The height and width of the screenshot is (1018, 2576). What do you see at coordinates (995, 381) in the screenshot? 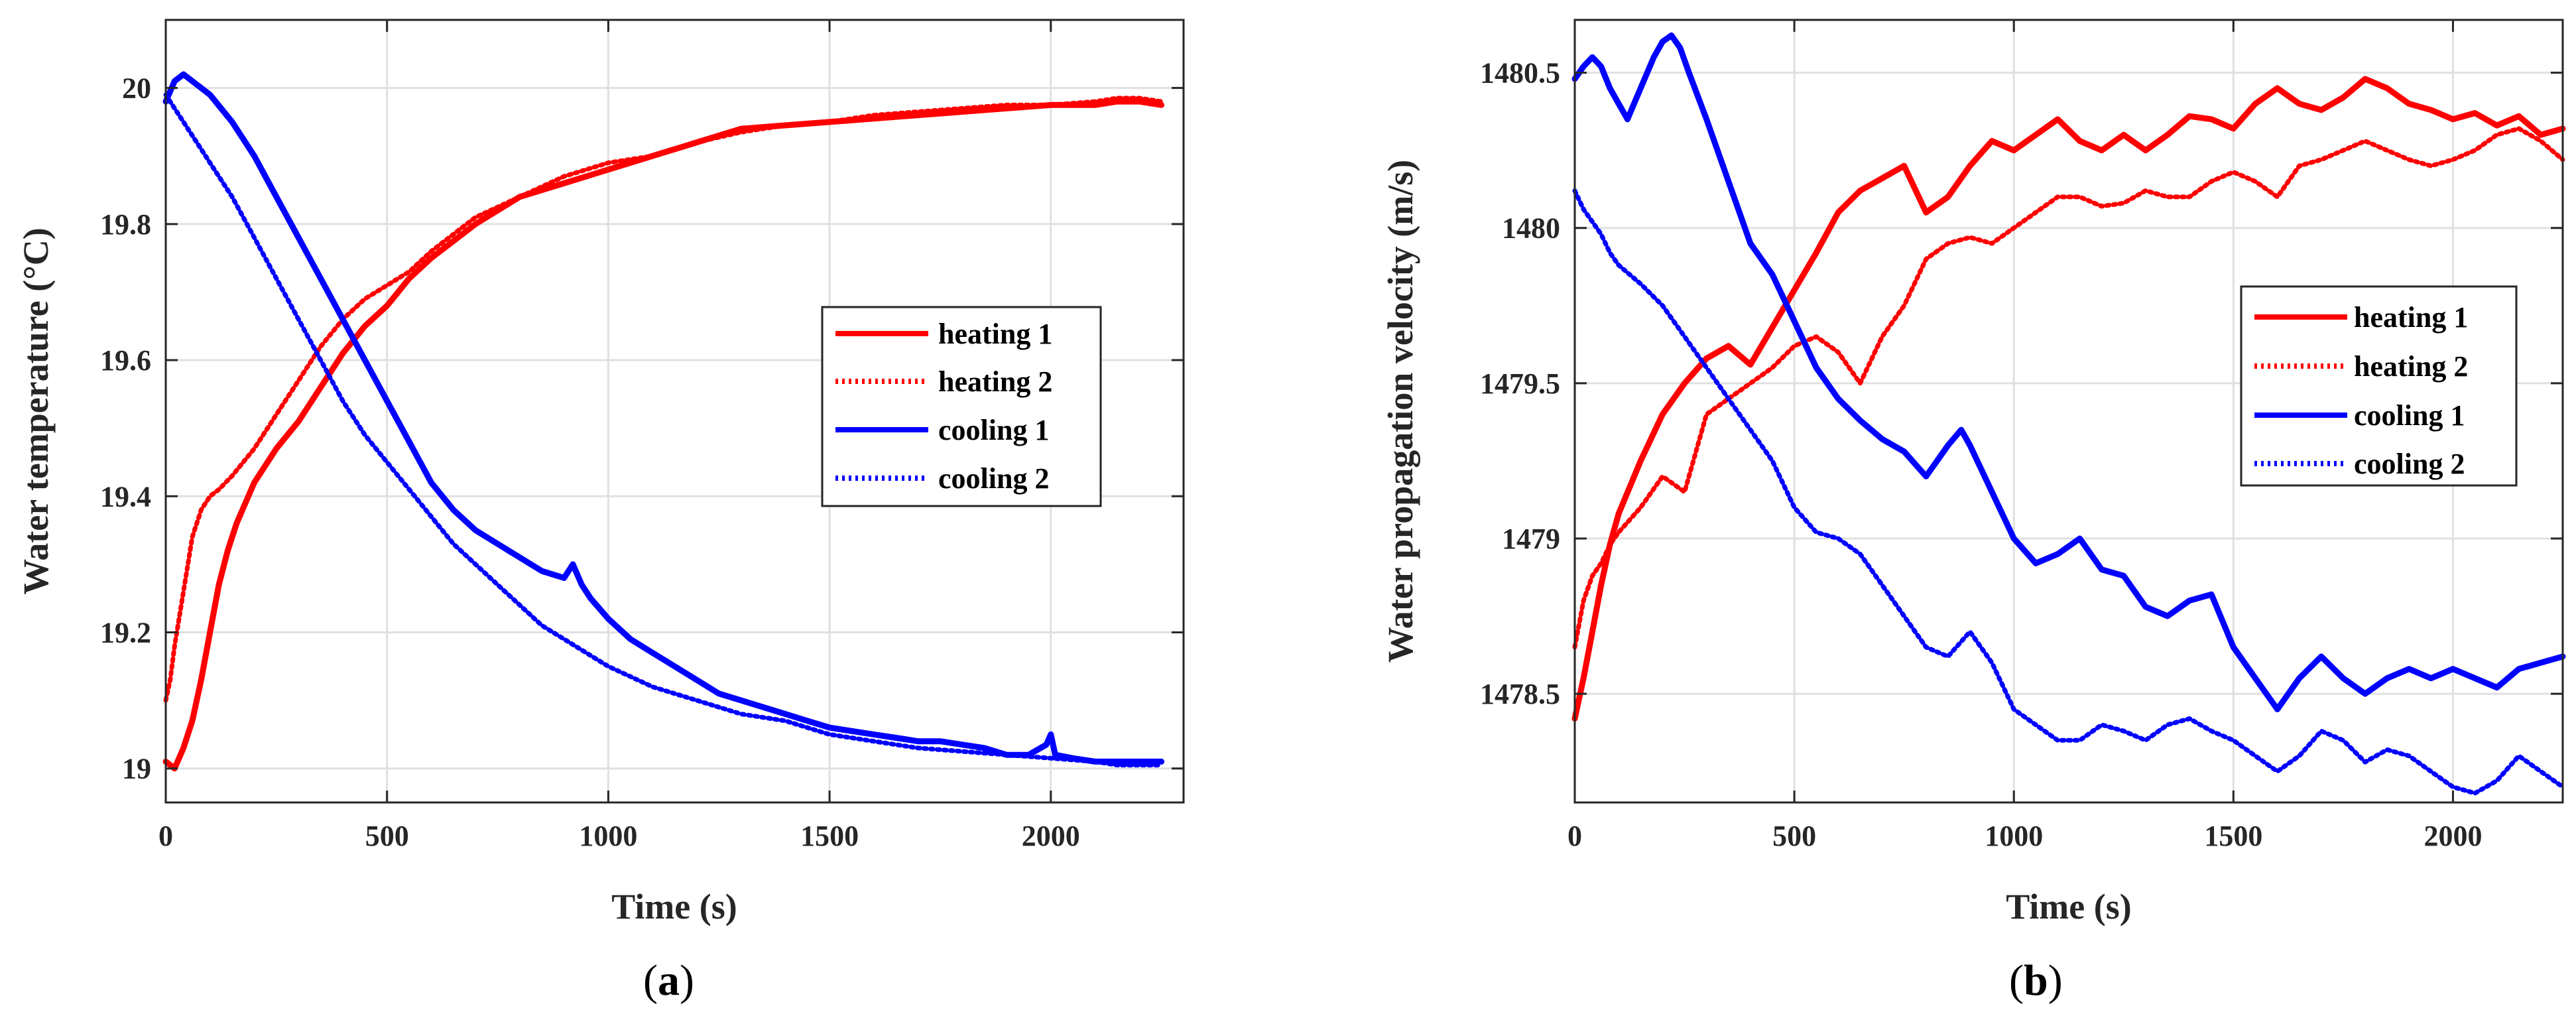
I see `legend-label-heating-2-a: heating 2` at bounding box center [995, 381].